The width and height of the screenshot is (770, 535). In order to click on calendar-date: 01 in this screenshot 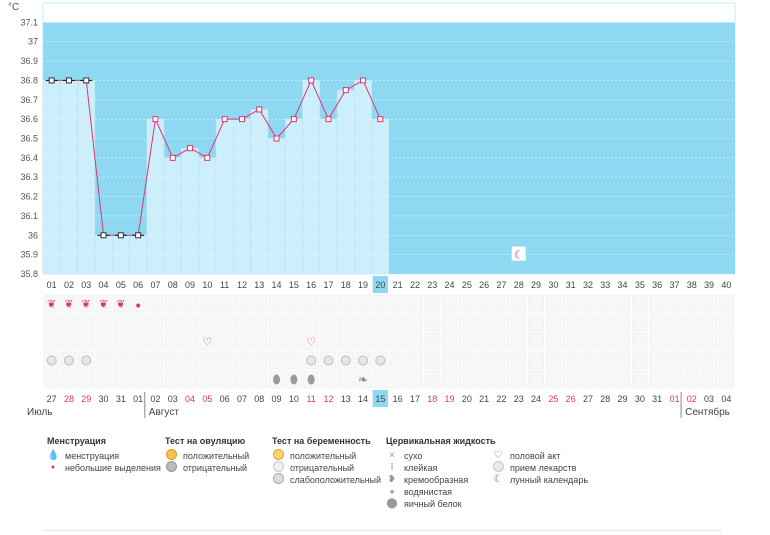, I will do `click(674, 399)`.